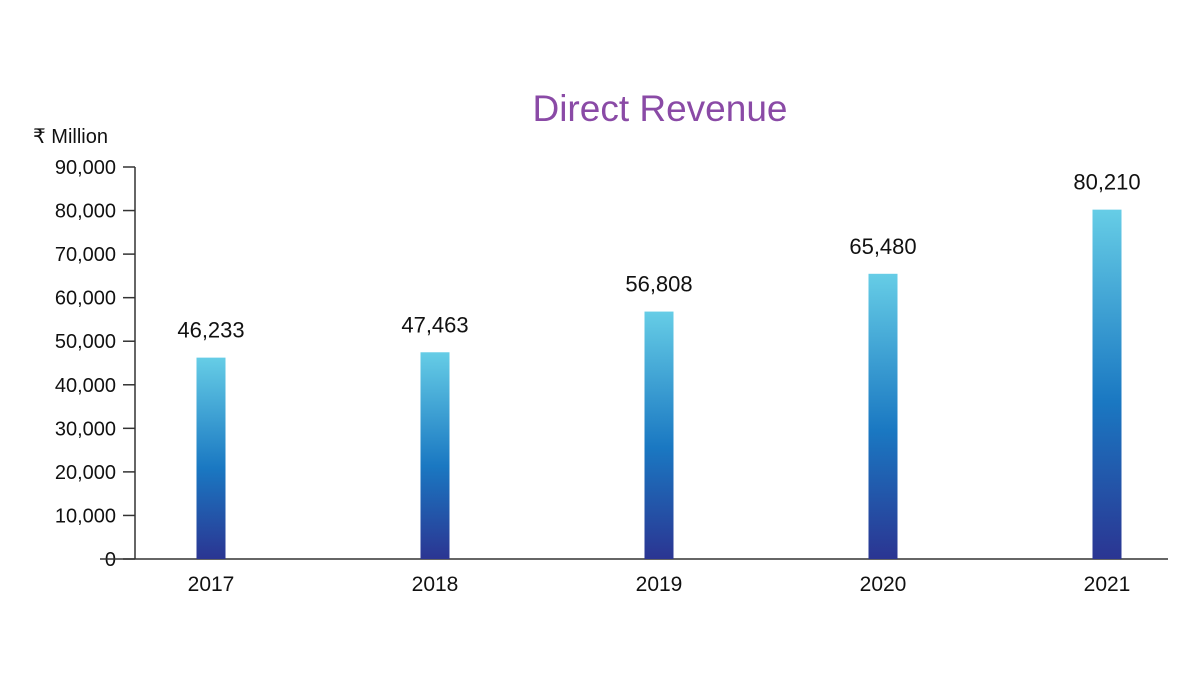 Image resolution: width=1200 pixels, height=700 pixels. I want to click on data-label-2017: 46,233, so click(210, 330).